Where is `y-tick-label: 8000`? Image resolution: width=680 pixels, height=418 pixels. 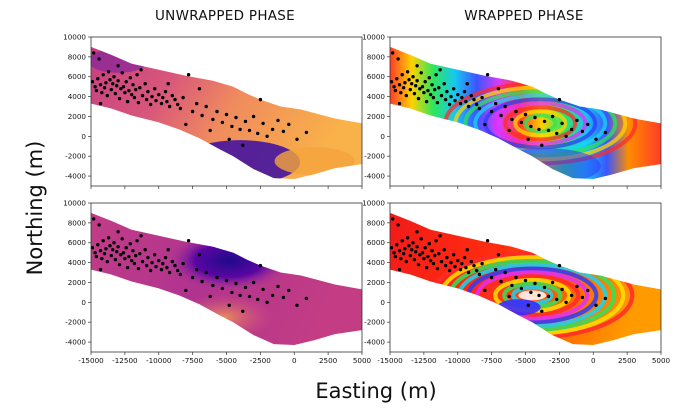 y-tick-label: 8000 is located at coordinates (376, 56).